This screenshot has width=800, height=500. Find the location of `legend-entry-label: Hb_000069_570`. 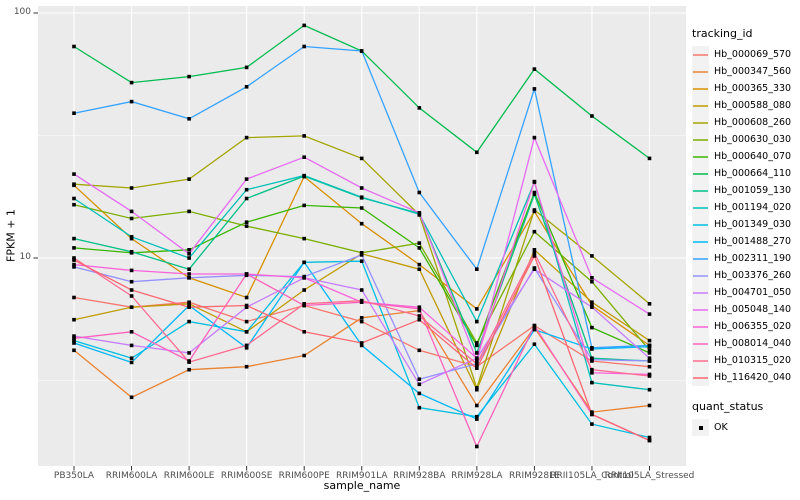

legend-entry-label: Hb_000069_570 is located at coordinates (753, 54).